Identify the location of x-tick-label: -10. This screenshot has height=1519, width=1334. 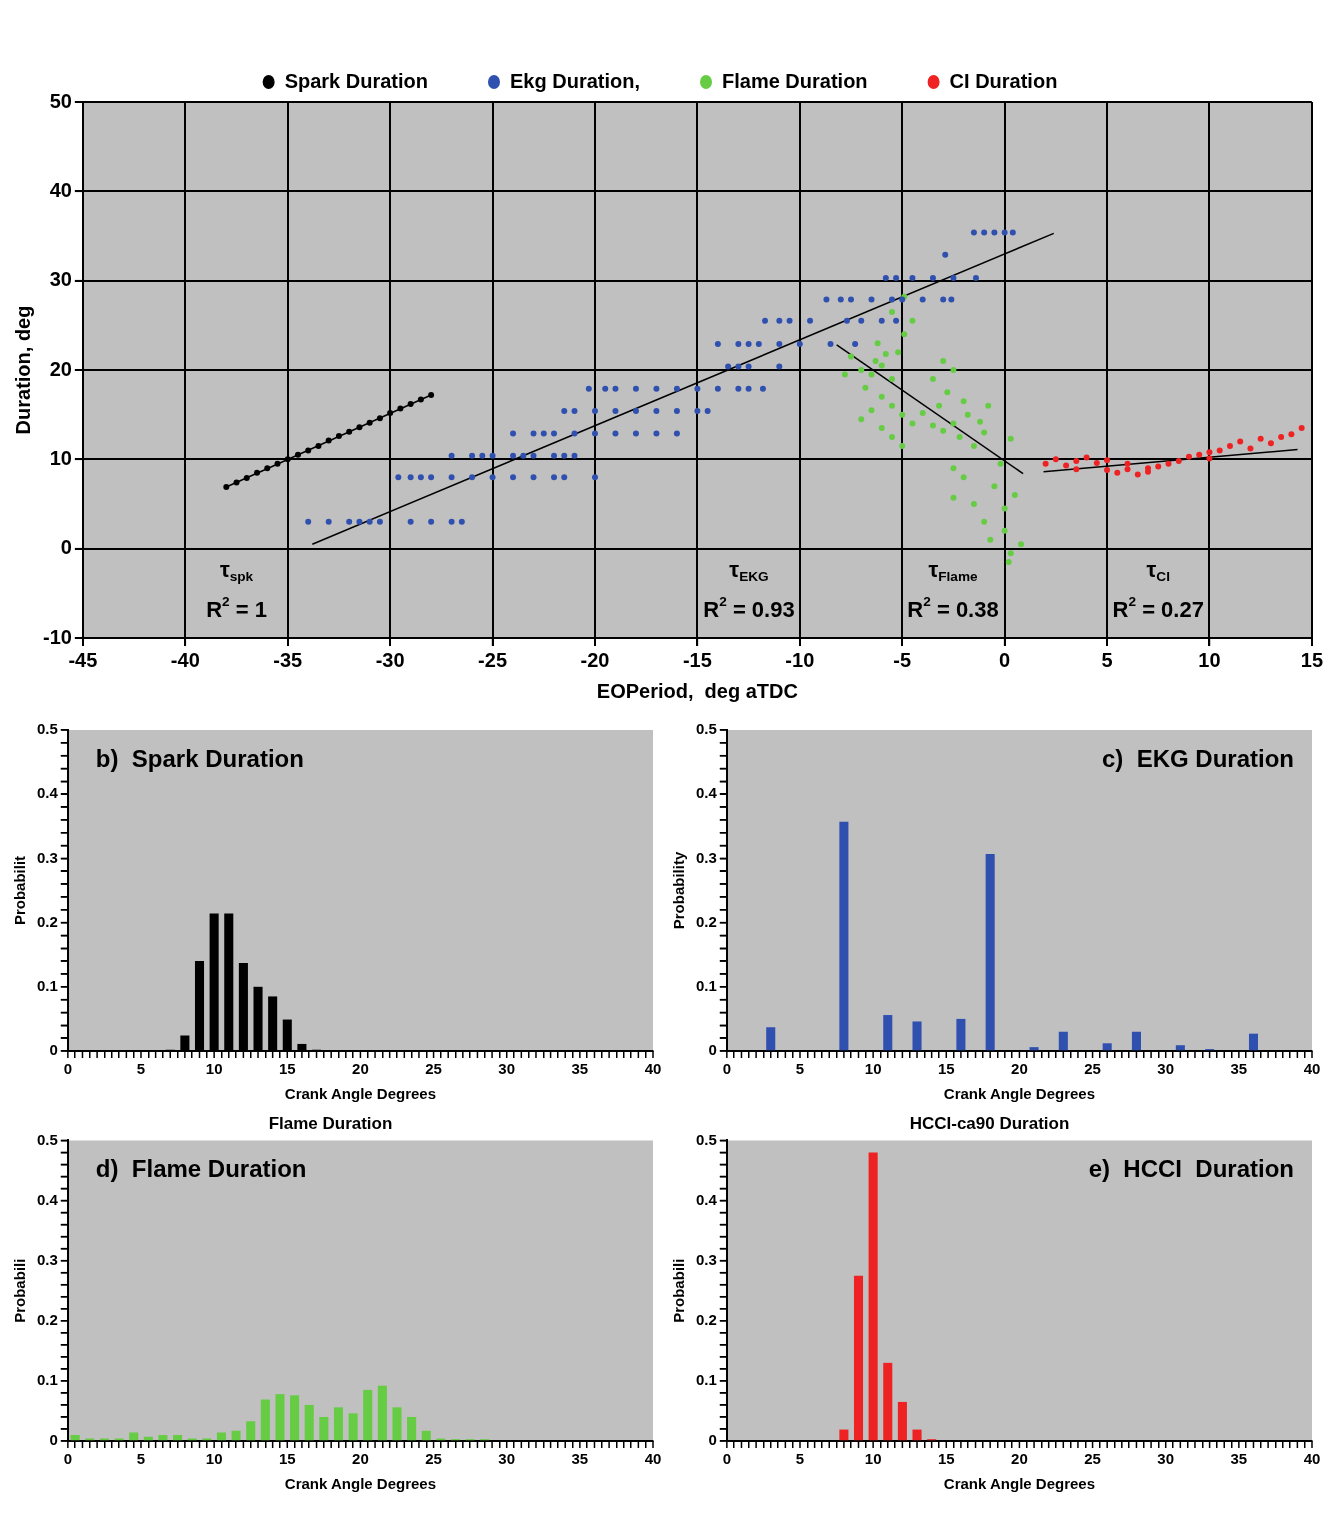
(800, 659).